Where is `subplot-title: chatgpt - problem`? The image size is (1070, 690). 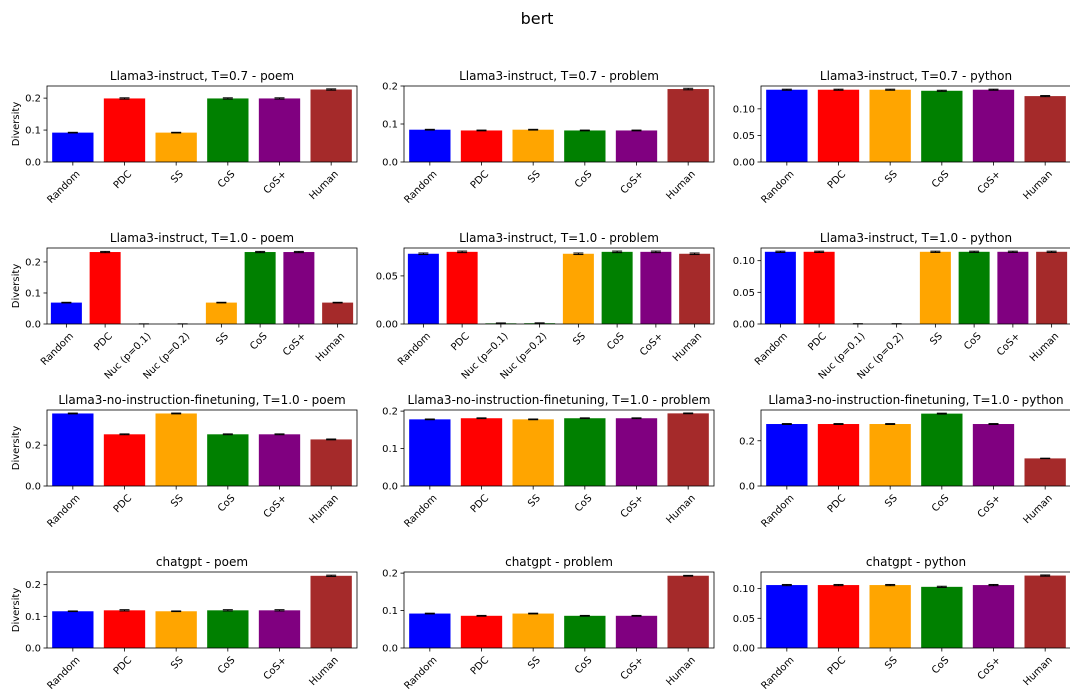 subplot-title: chatgpt - problem is located at coordinates (559, 562).